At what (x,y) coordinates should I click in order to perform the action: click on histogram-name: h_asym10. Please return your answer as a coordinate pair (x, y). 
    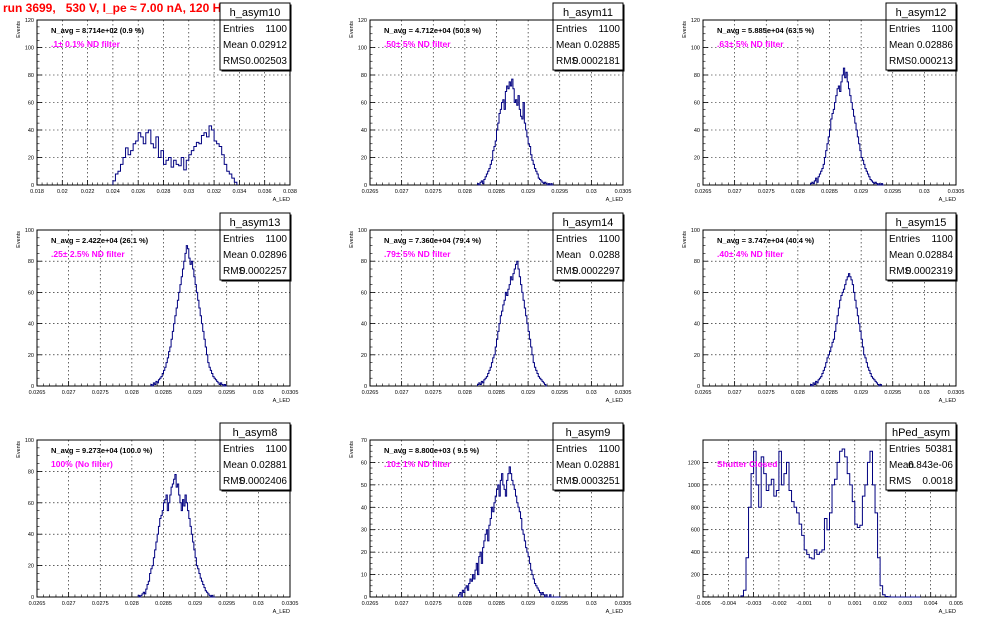
    Looking at the image, I should click on (255, 13).